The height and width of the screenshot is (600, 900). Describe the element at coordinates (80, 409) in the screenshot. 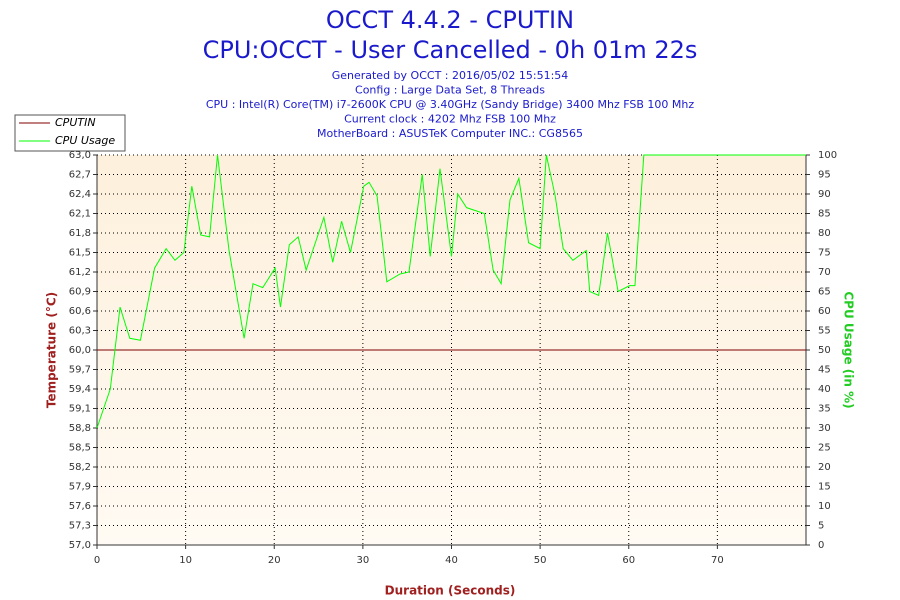

I see `y-tick-label: 59,1` at that location.